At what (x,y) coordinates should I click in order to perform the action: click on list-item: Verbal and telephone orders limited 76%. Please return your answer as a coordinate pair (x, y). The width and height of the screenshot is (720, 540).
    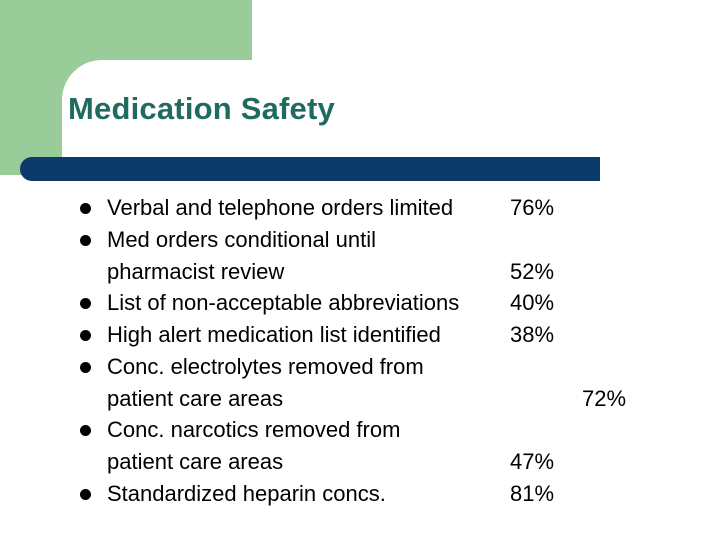
    Looking at the image, I should click on (360, 208).